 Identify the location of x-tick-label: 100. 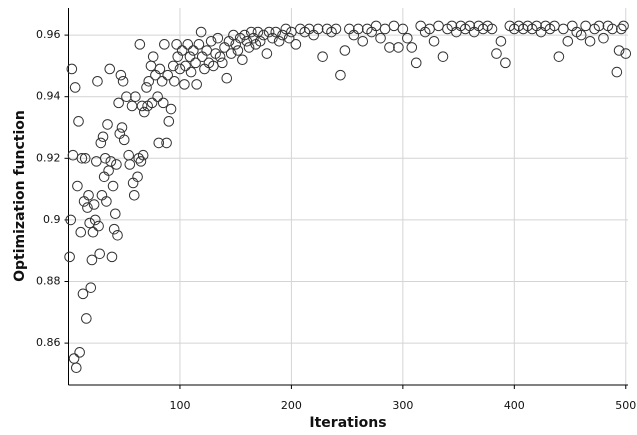
(179, 405).